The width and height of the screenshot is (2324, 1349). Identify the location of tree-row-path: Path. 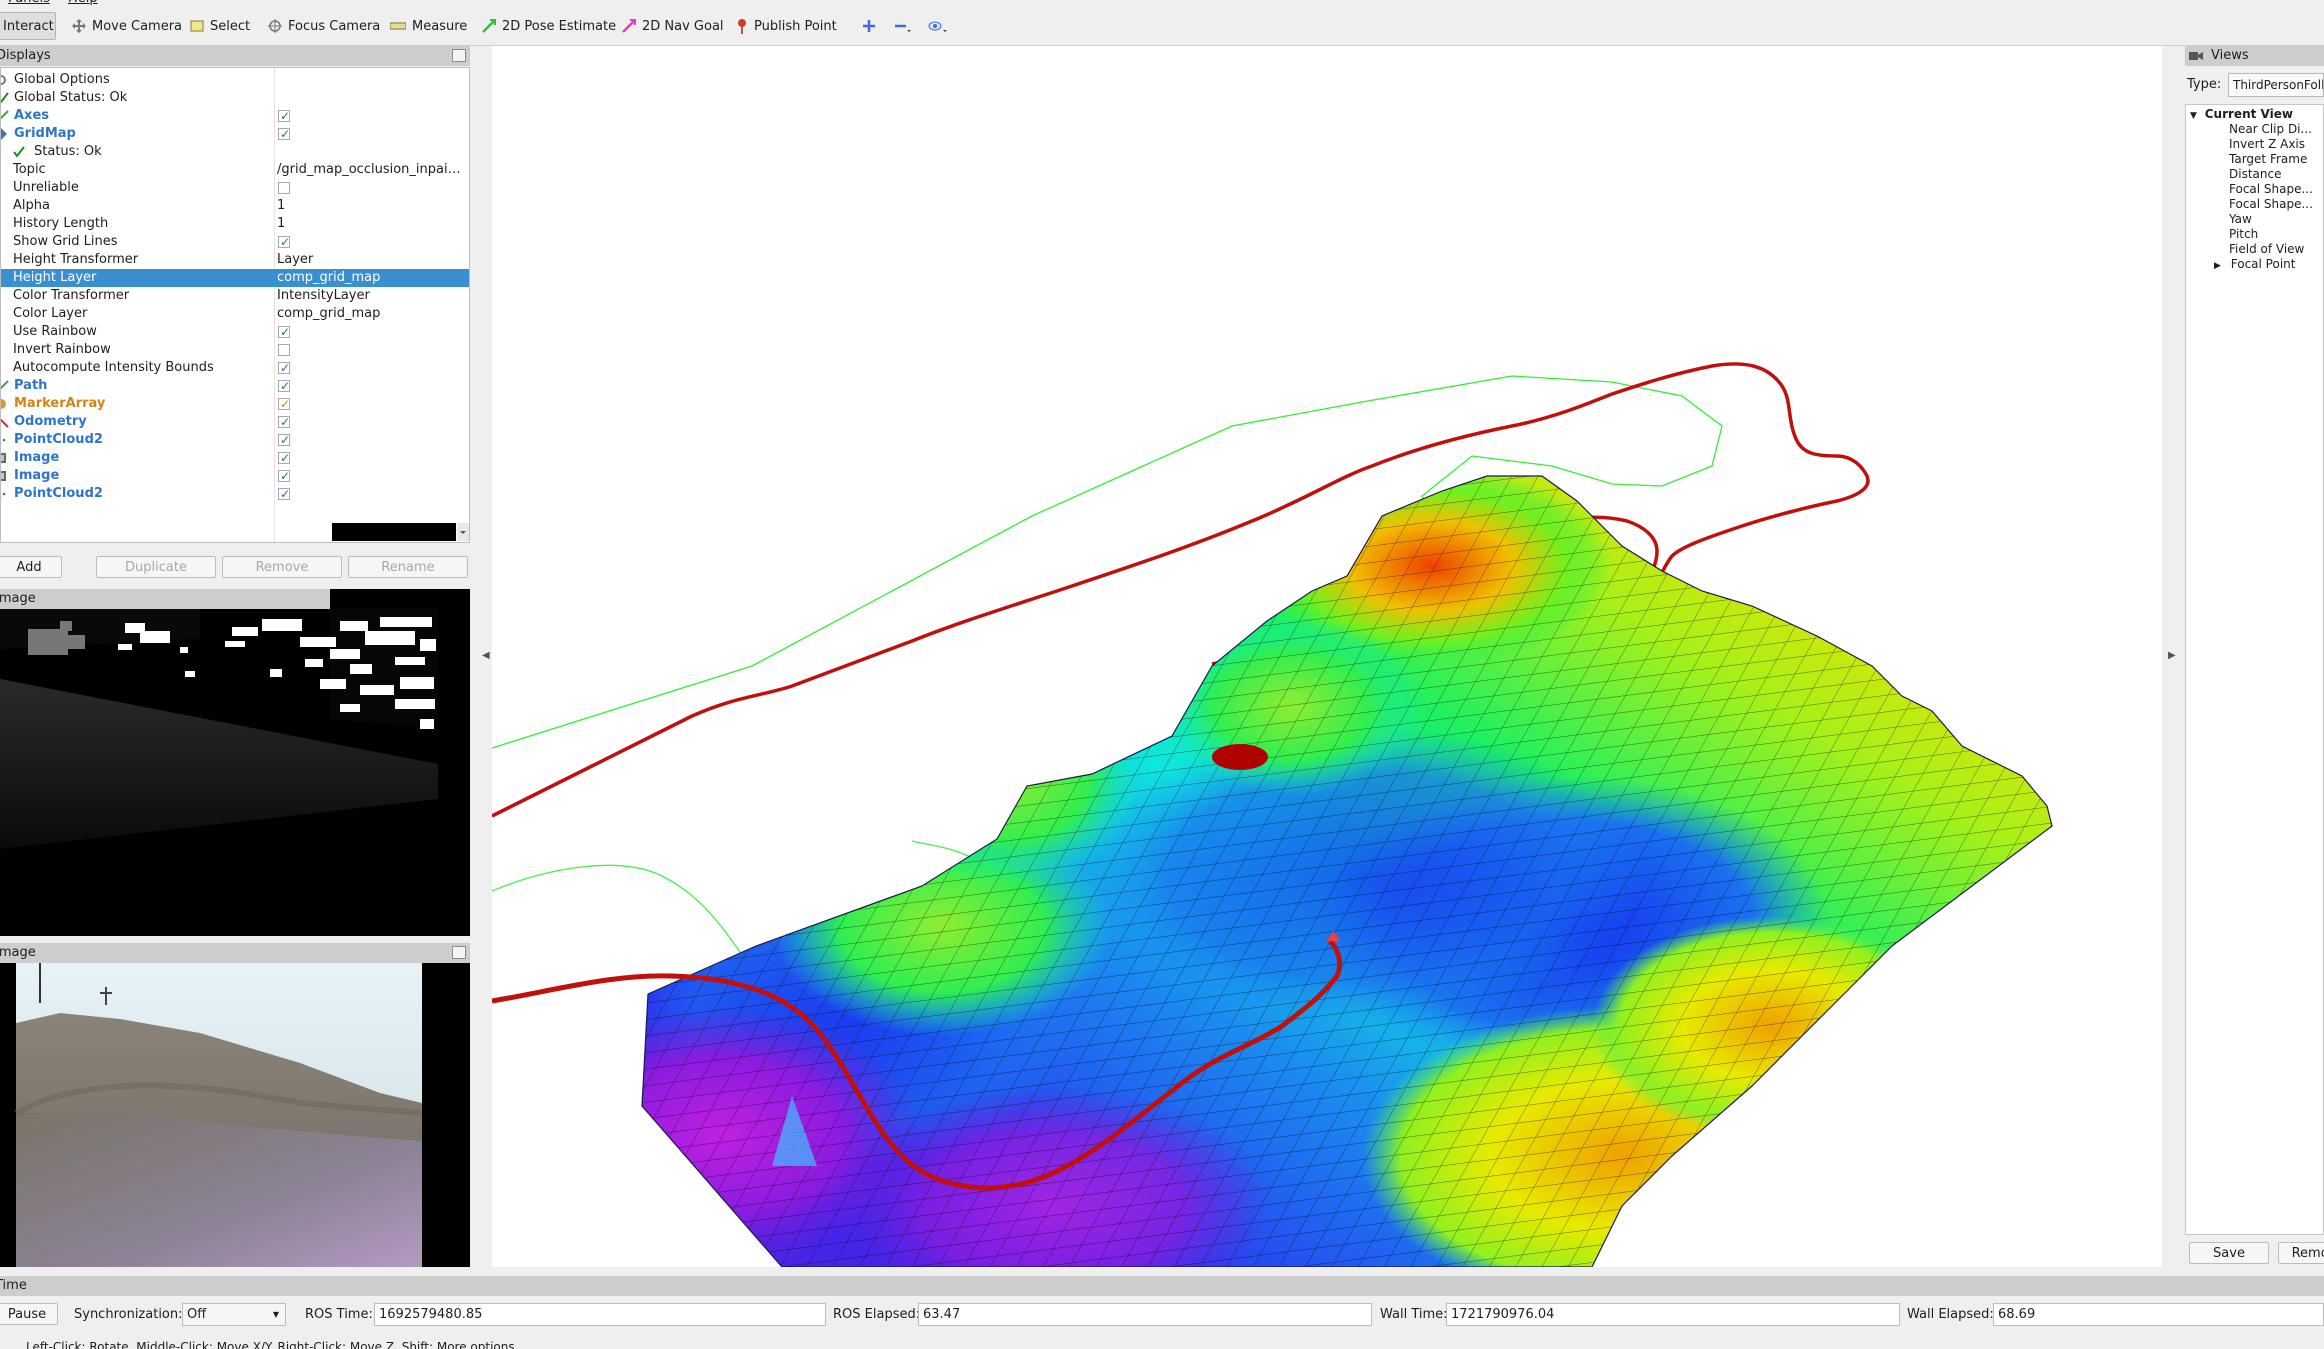
(227, 386).